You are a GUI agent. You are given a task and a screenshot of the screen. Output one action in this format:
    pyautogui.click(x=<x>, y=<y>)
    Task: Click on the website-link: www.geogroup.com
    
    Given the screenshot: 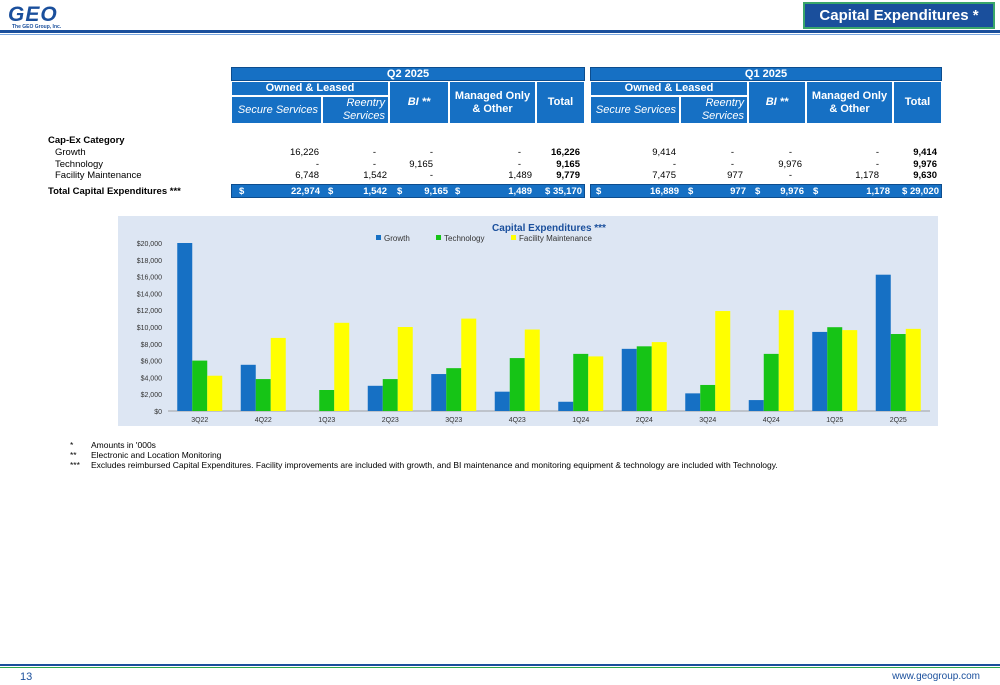 What is the action you would take?
    pyautogui.click(x=936, y=676)
    